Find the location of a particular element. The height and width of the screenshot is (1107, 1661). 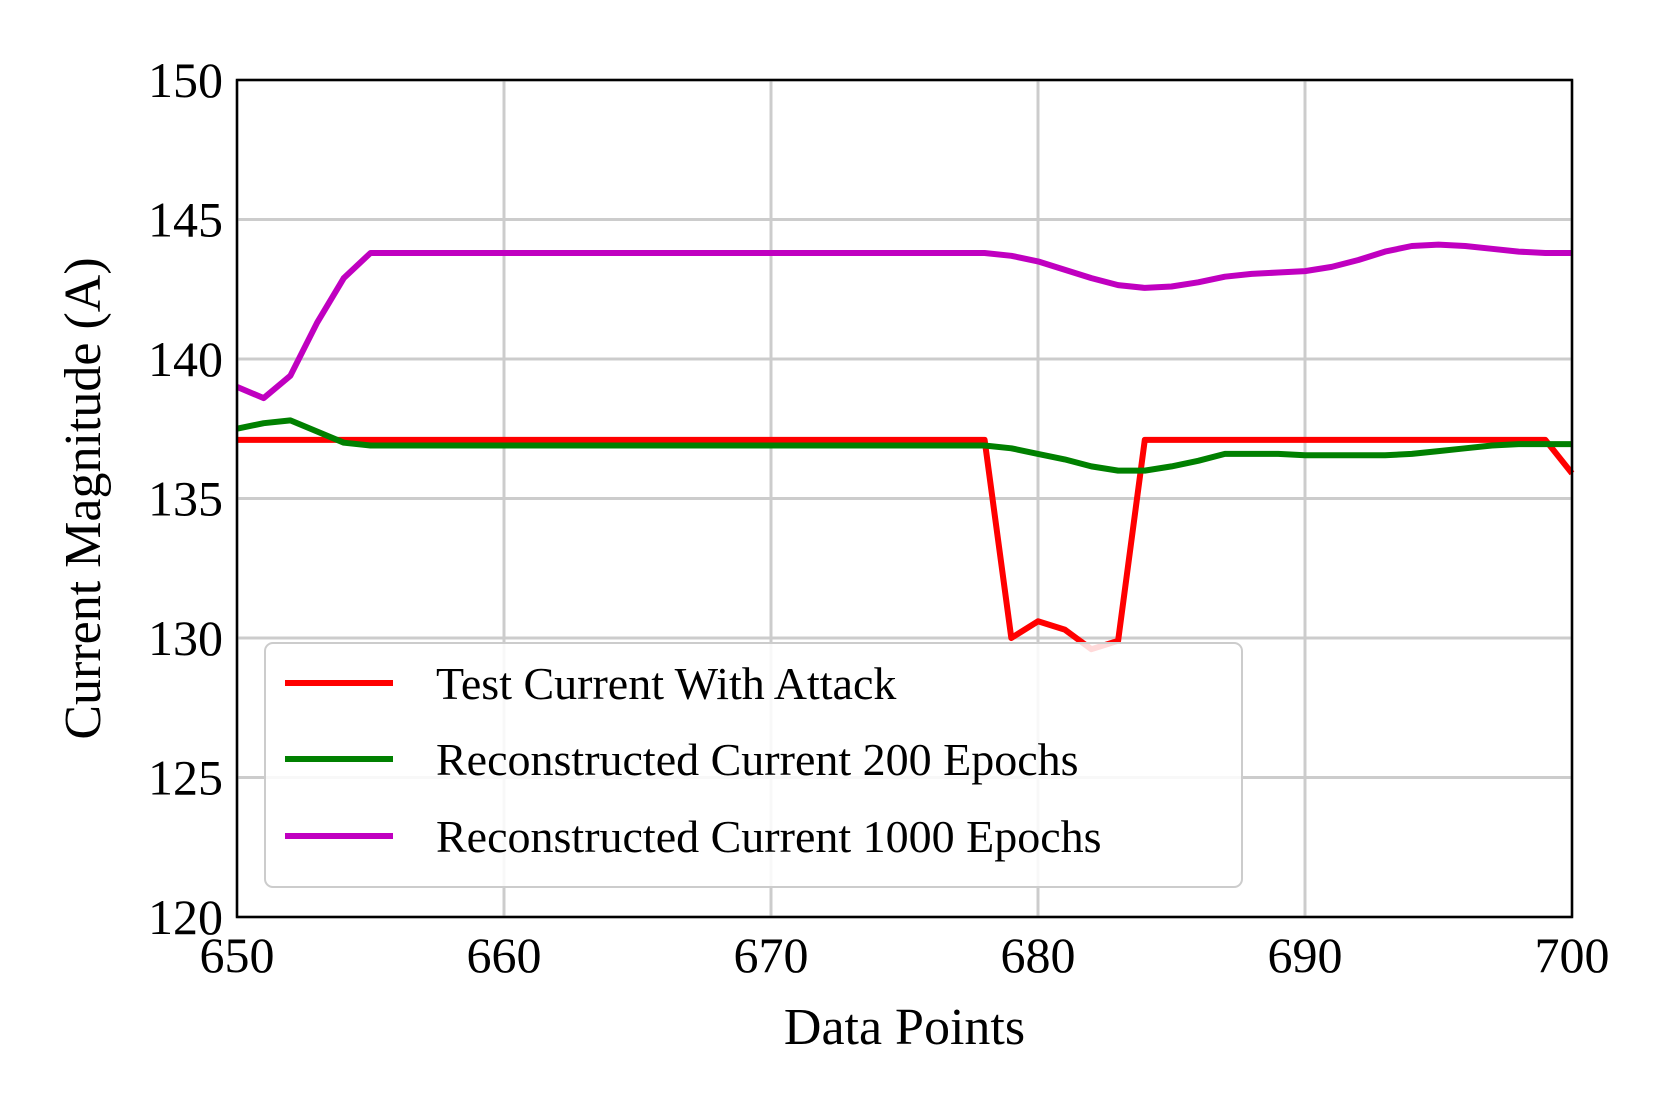

legend-item: Reconstructed Current 1000 Epochs is located at coordinates (693, 836).